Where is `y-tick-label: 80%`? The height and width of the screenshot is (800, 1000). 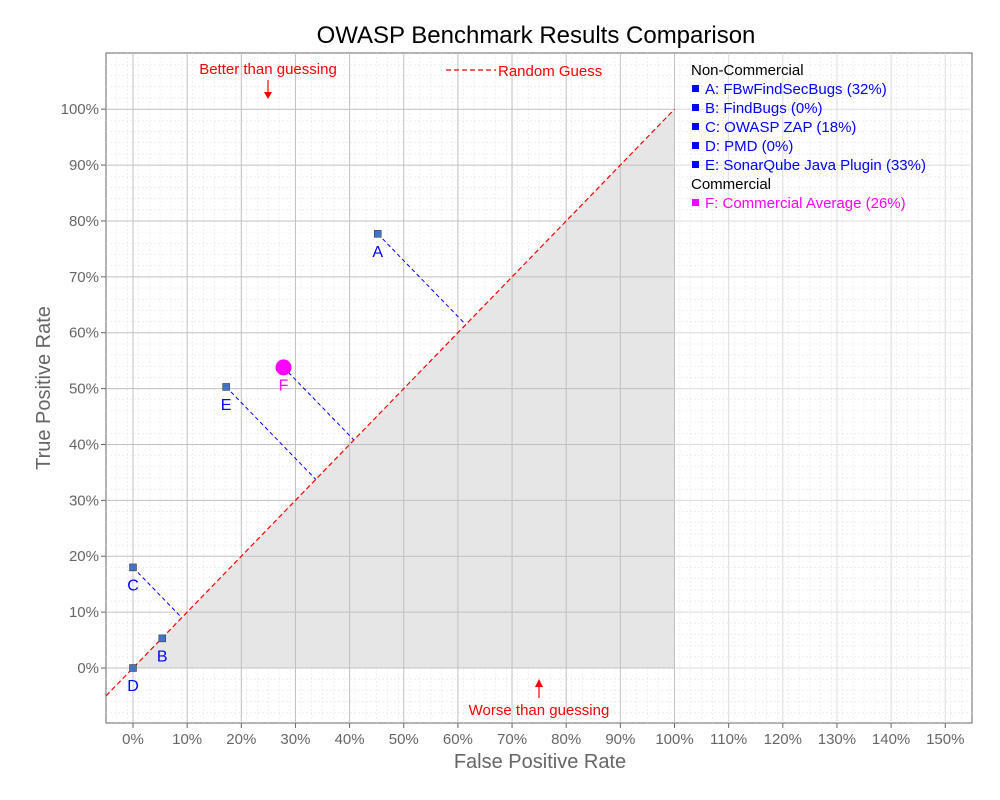
y-tick-label: 80% is located at coordinates (84, 221).